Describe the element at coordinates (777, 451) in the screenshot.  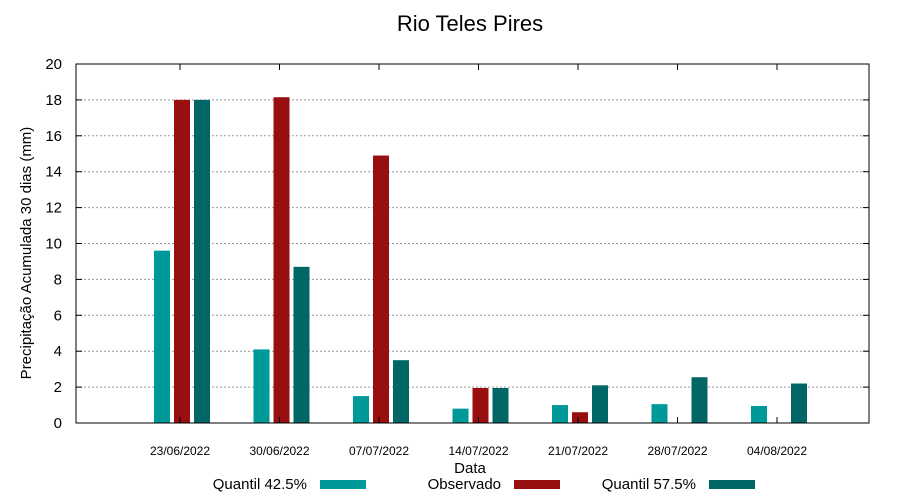
I see `x-tick-label: 04/08/2022` at that location.